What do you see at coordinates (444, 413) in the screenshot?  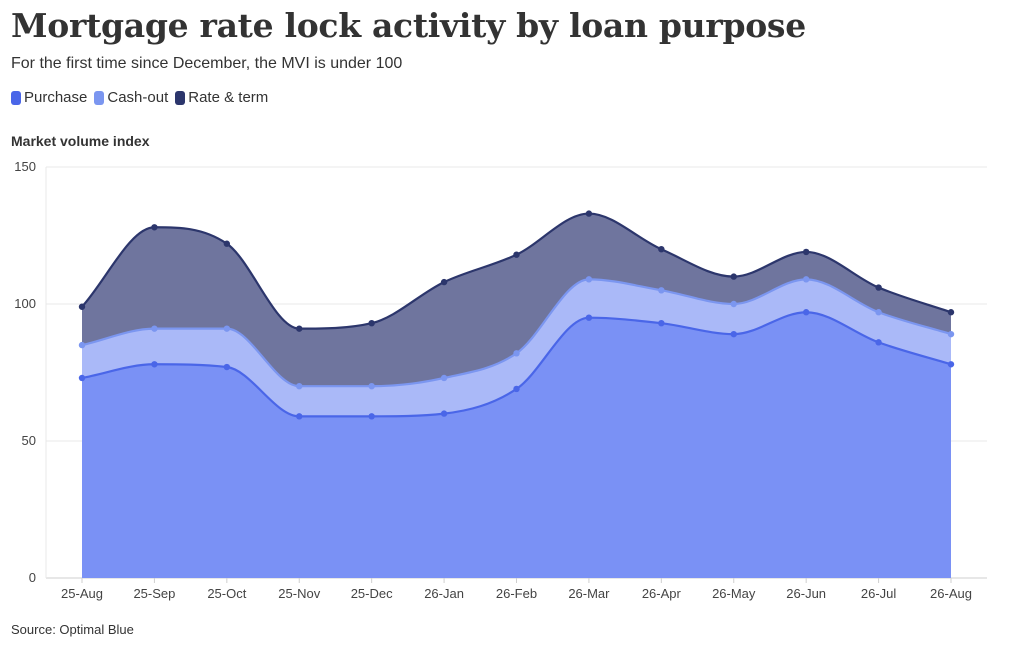 I see `point-purchase-26-jan` at bounding box center [444, 413].